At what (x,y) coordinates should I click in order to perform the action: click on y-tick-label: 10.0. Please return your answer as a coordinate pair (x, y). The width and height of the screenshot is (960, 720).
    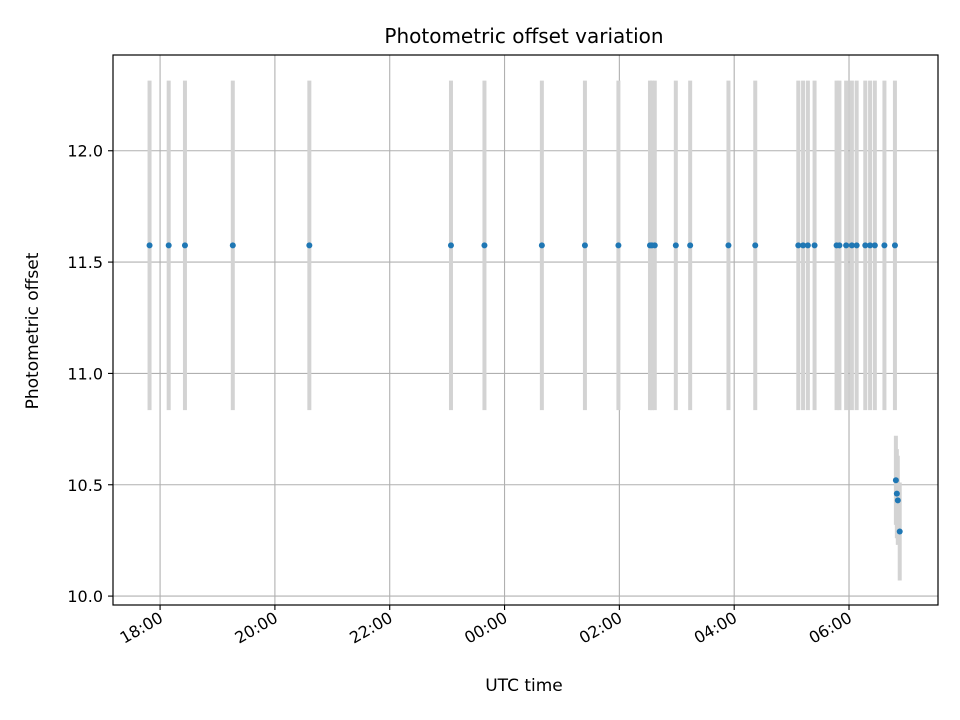
    Looking at the image, I should click on (85, 596).